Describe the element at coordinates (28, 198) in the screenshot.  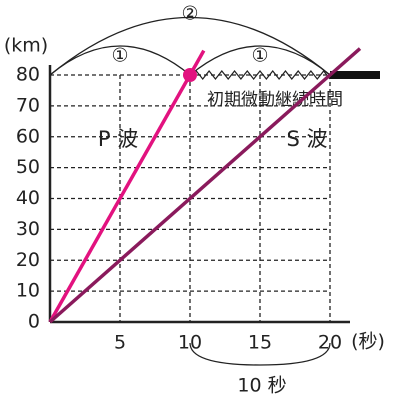
I see `y-tick-label: 40` at that location.